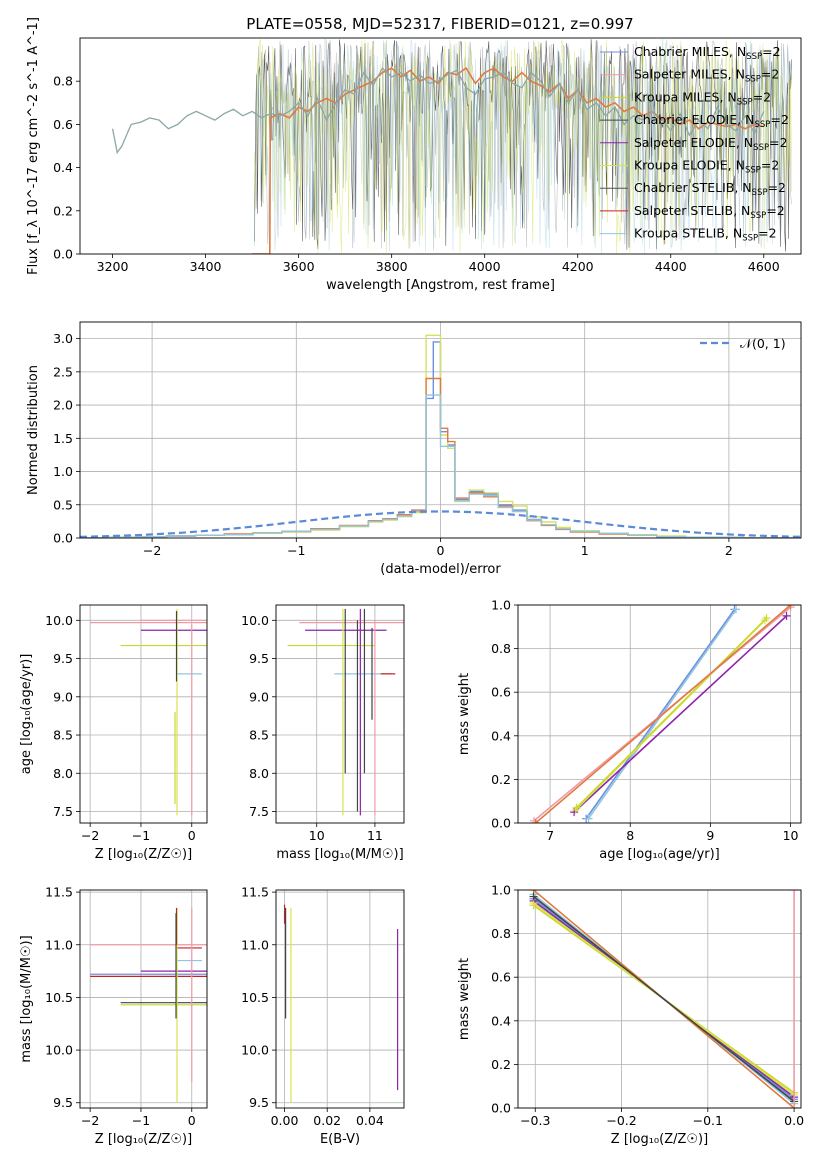 The width and height of the screenshot is (819, 1170). I want to click on y-tick-label: 7.5, so click(259, 811).